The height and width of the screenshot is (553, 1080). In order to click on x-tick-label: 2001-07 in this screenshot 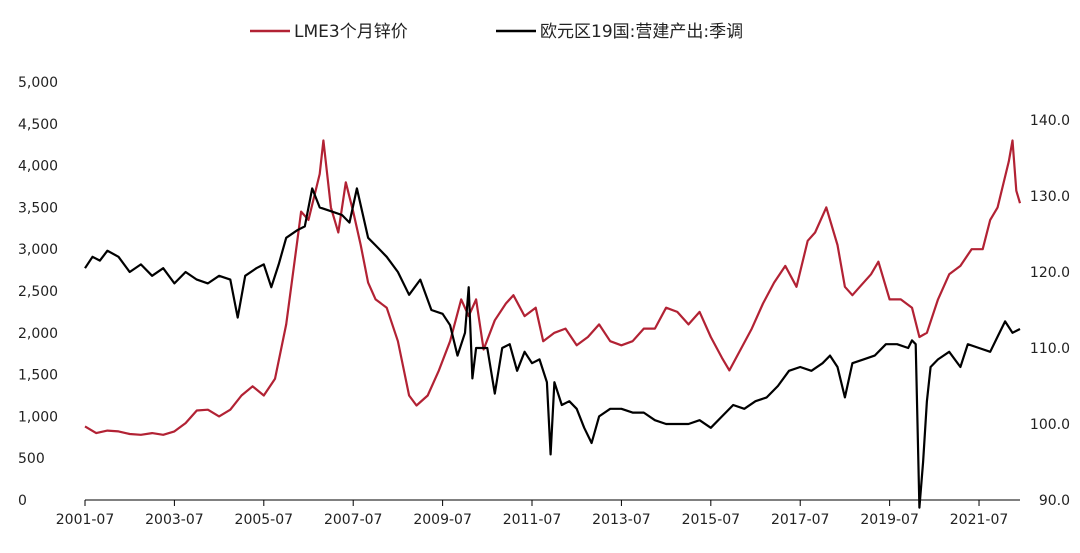, I will do `click(85, 520)`.